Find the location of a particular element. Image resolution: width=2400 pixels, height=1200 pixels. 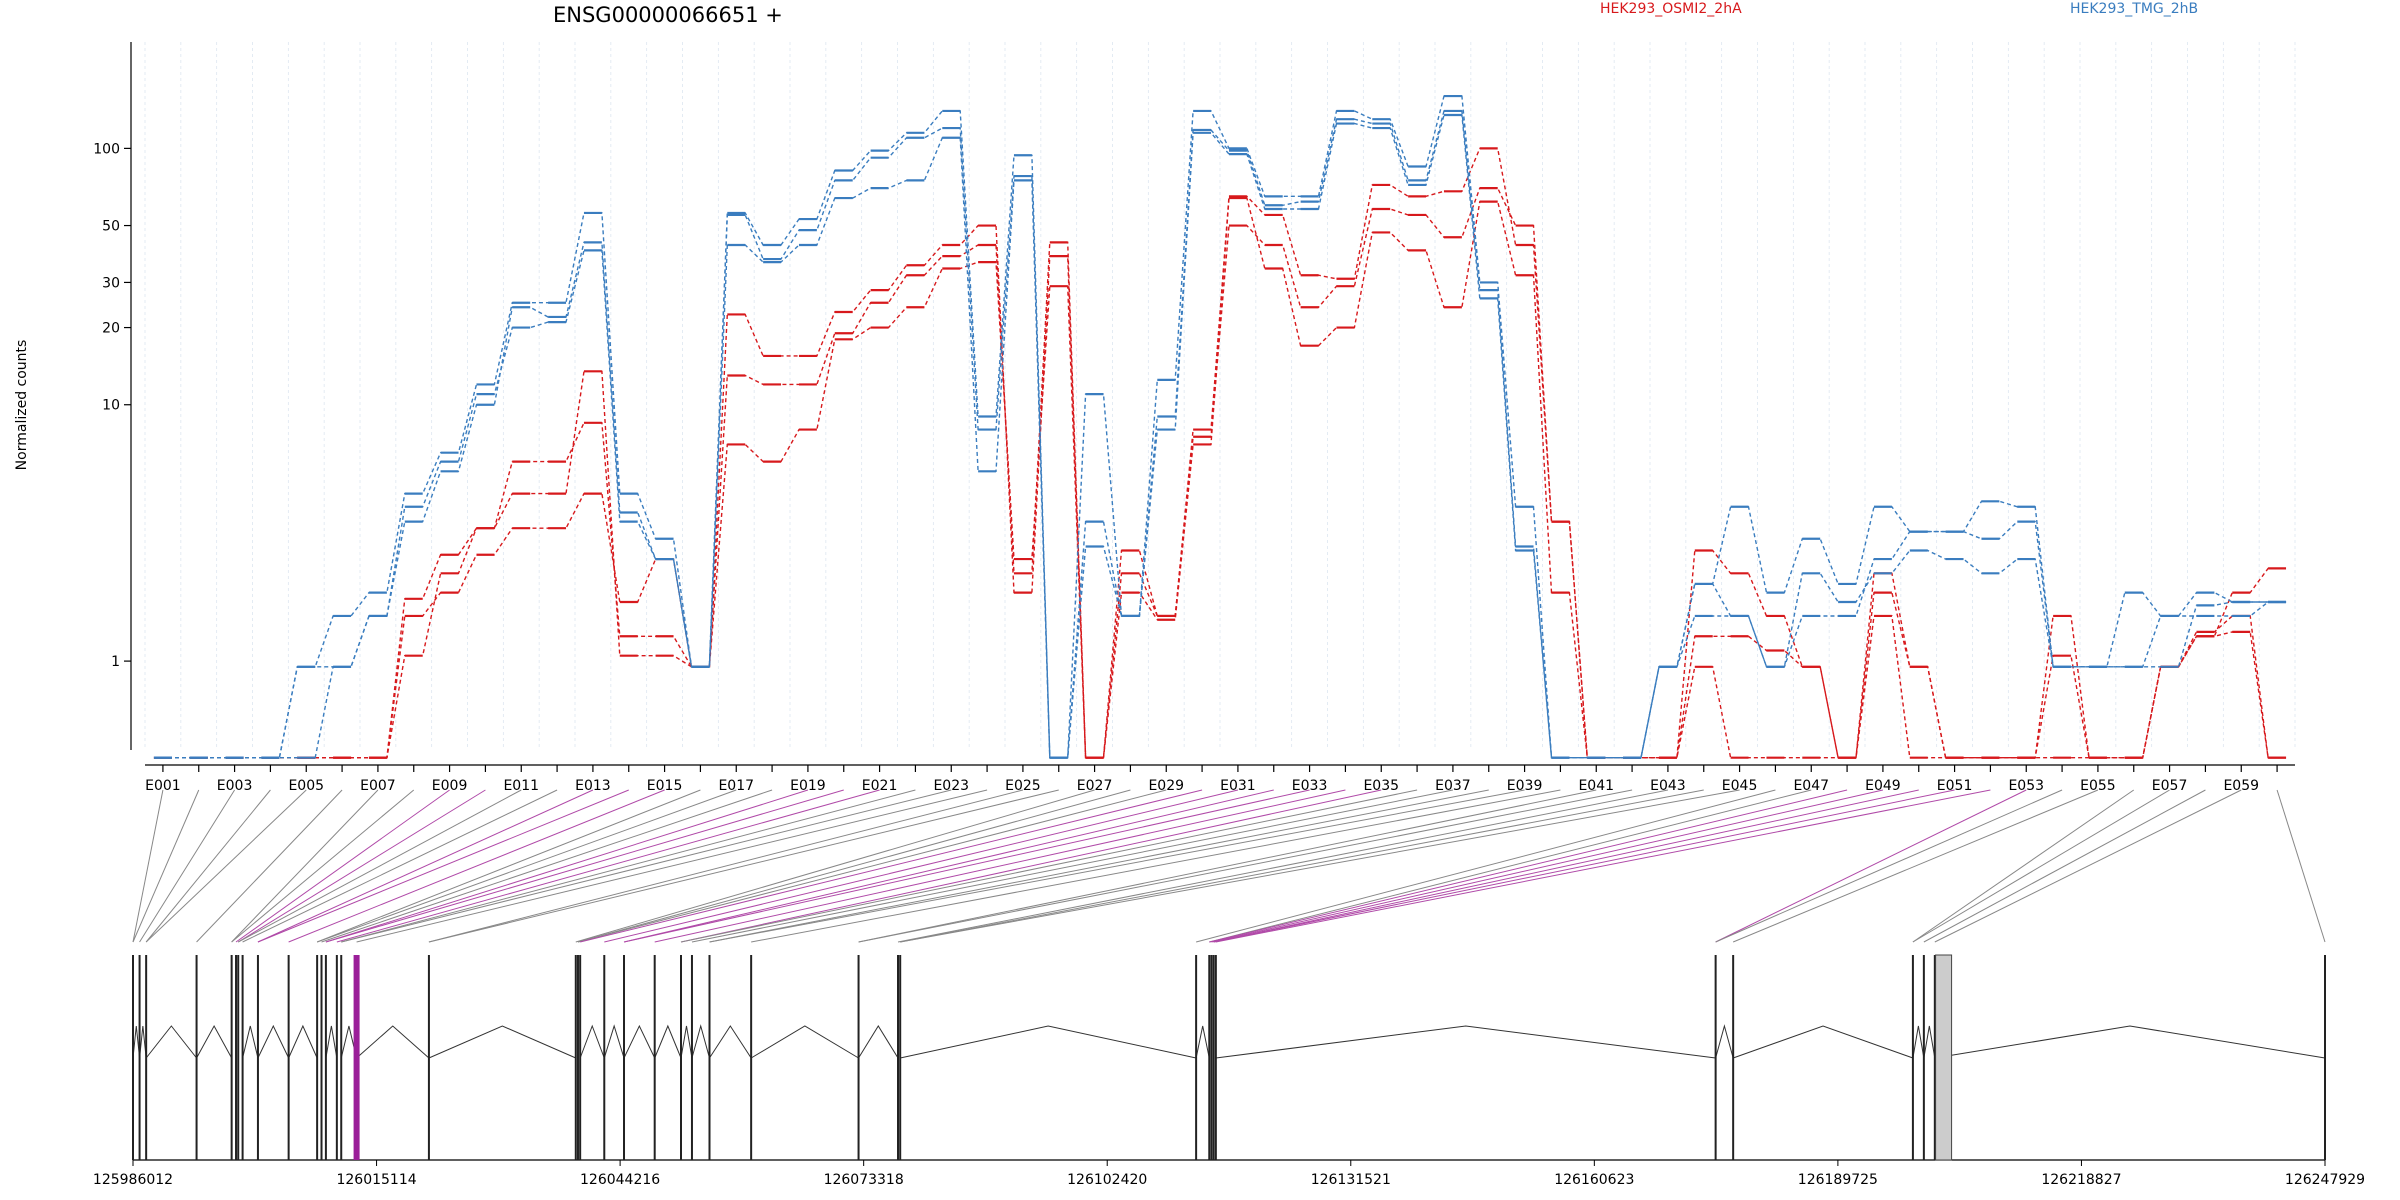

y-tick-label: 100 is located at coordinates (106, 149).